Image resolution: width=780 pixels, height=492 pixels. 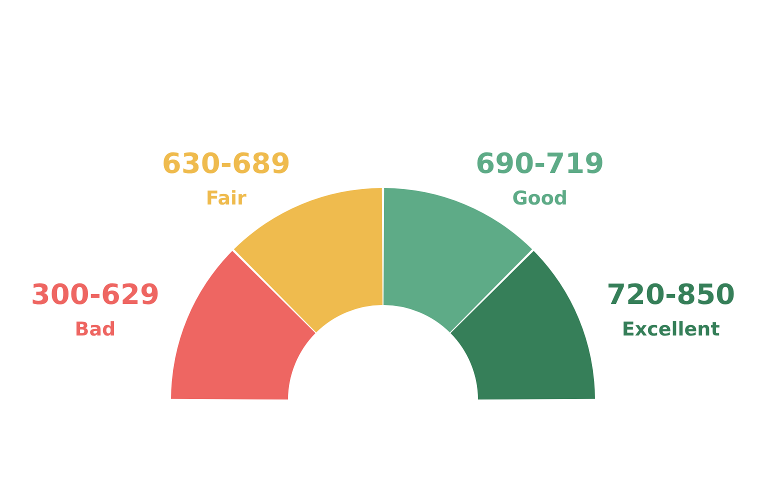 I want to click on data-label: 300-629, so click(x=95, y=294).